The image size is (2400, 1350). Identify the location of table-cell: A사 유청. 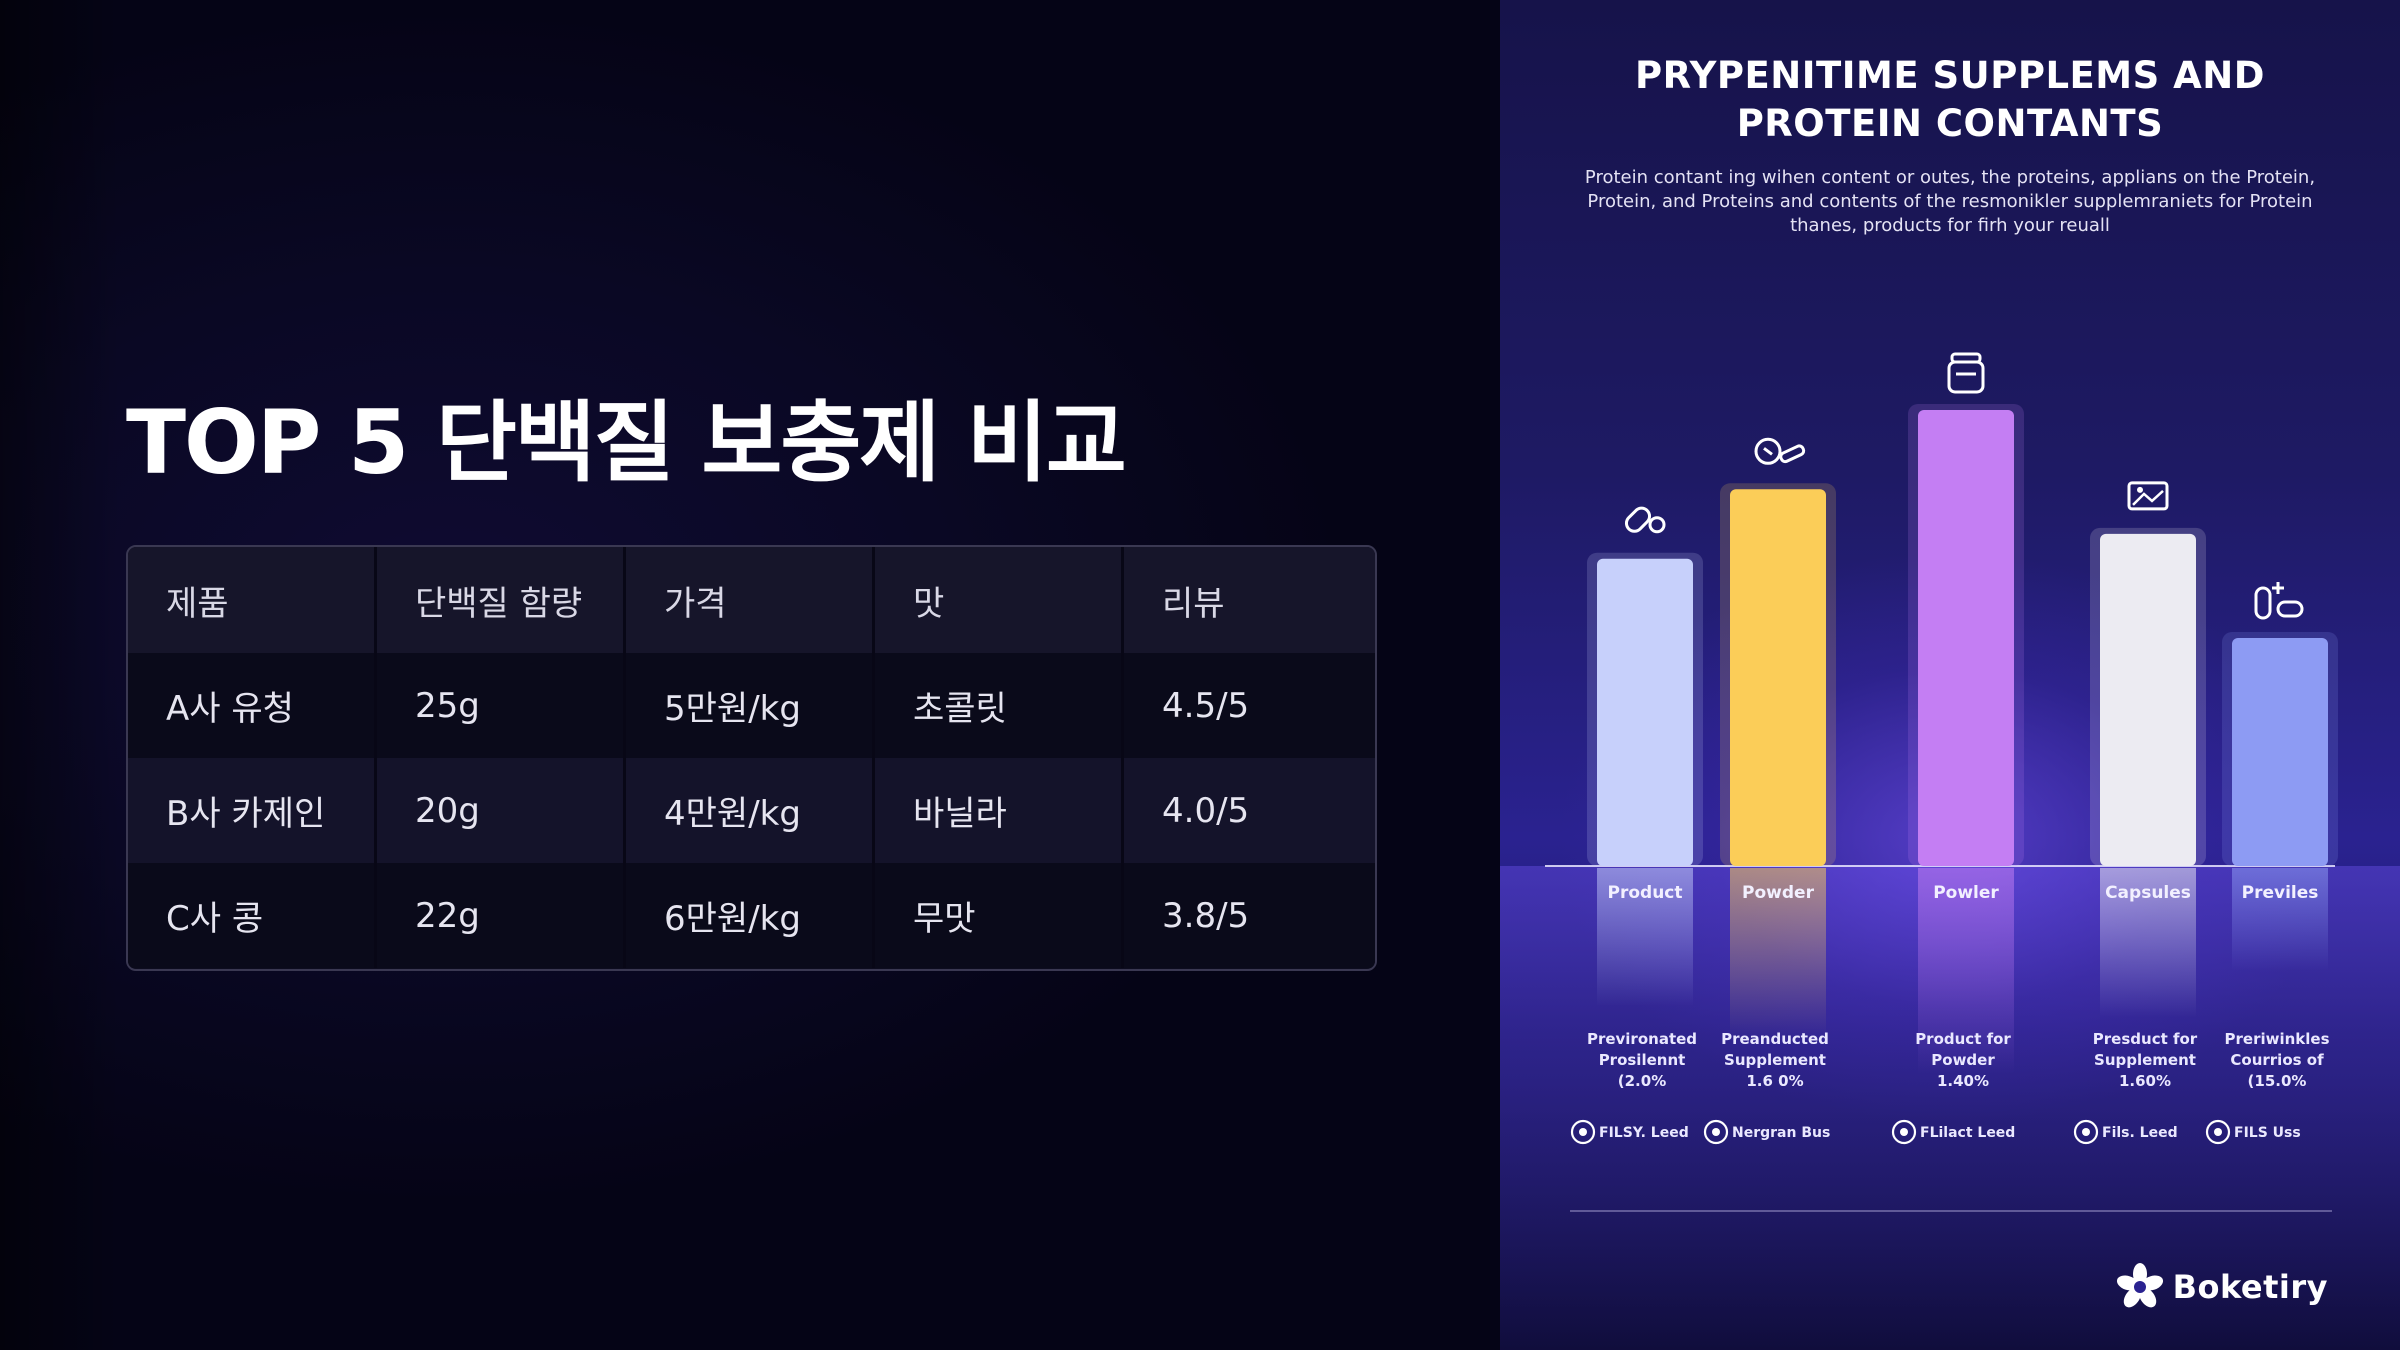
(252, 705).